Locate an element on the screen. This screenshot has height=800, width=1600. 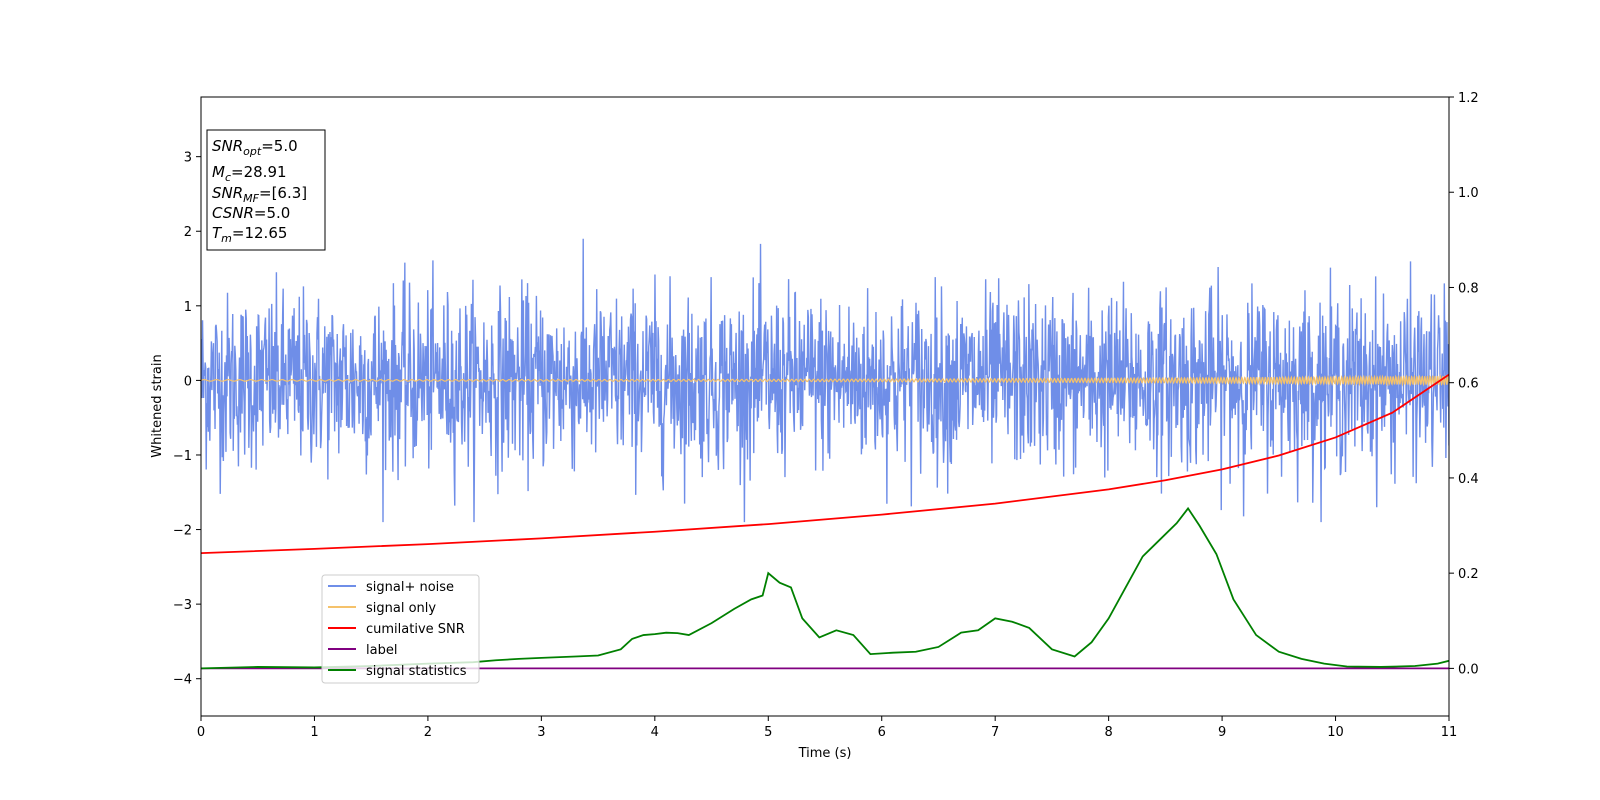
x-tick-label: 6 is located at coordinates (882, 732).